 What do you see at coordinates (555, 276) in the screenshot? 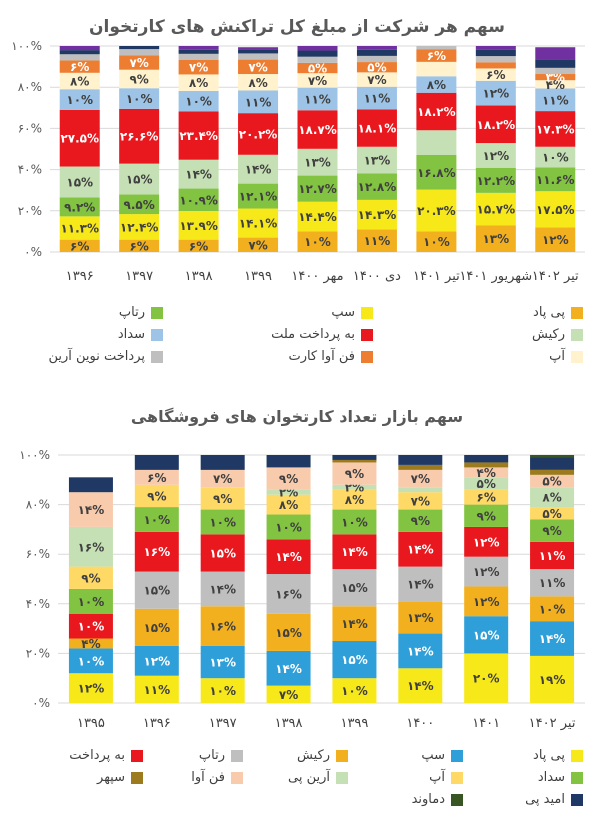
I see `x-tick-label: ۱۴۰۲ تیر` at bounding box center [555, 276].